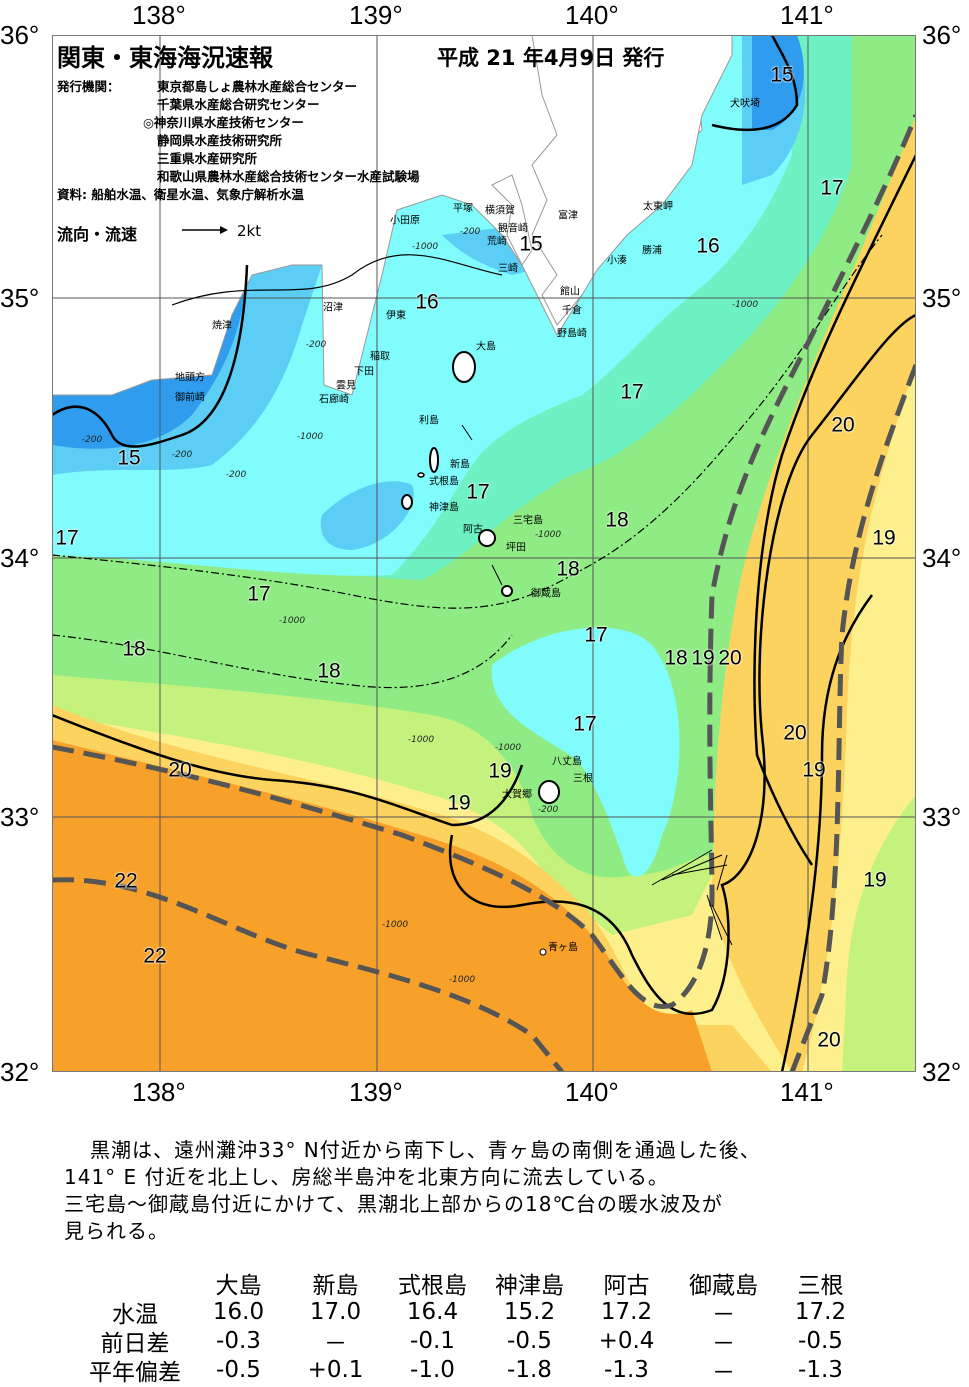 The image size is (969, 1387). What do you see at coordinates (508, 269) in the screenshot?
I see `place-label: 三崎` at bounding box center [508, 269].